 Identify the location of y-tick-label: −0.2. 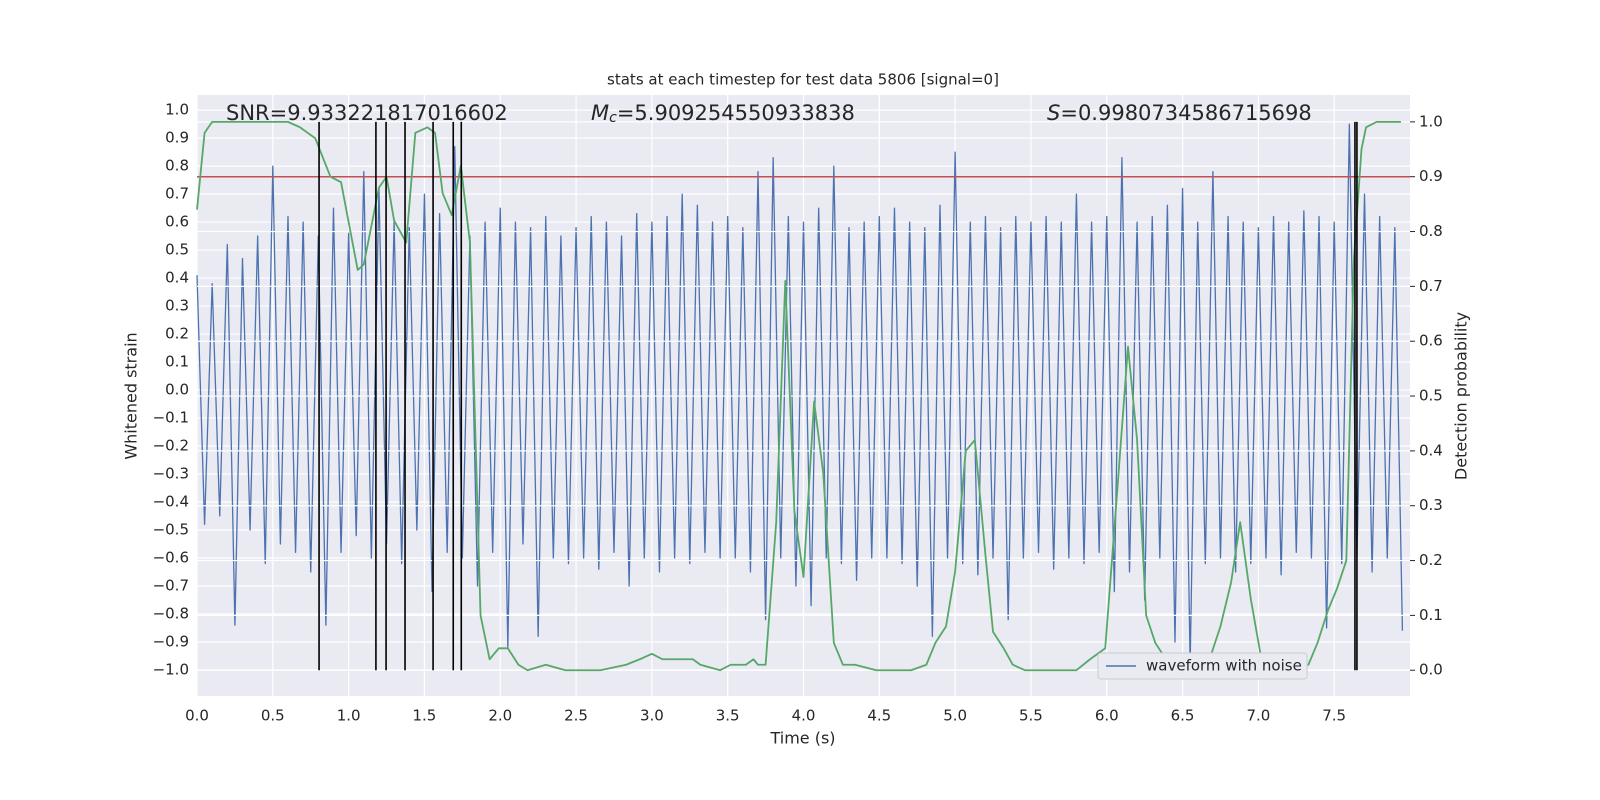
(171, 446).